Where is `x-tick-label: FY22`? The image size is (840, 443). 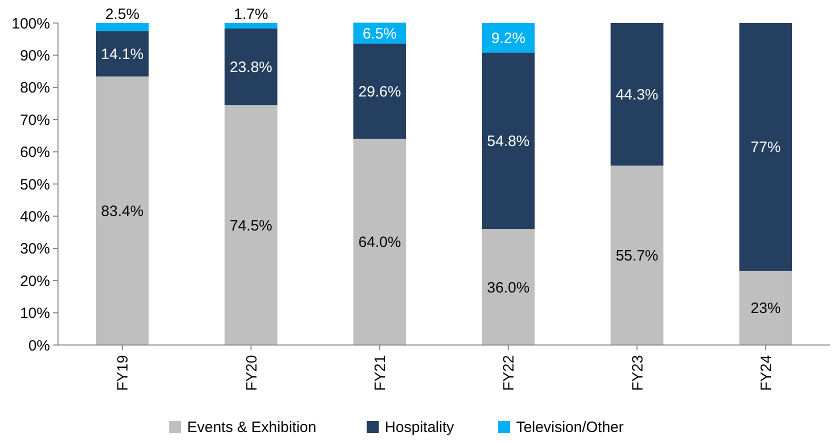 x-tick-label: FY22 is located at coordinates (509, 373).